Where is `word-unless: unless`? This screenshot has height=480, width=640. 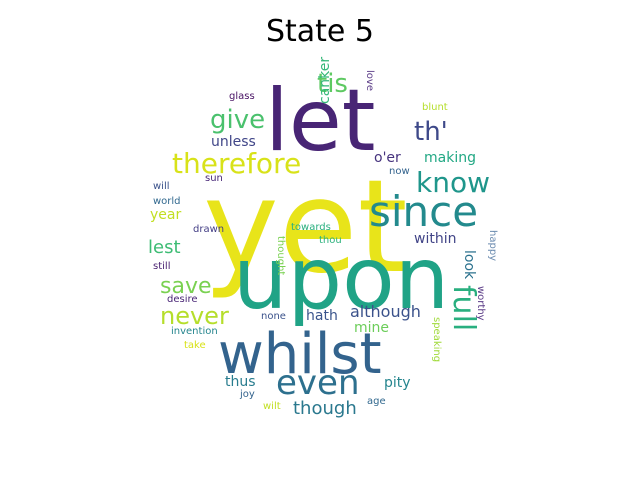 word-unless: unless is located at coordinates (233, 142).